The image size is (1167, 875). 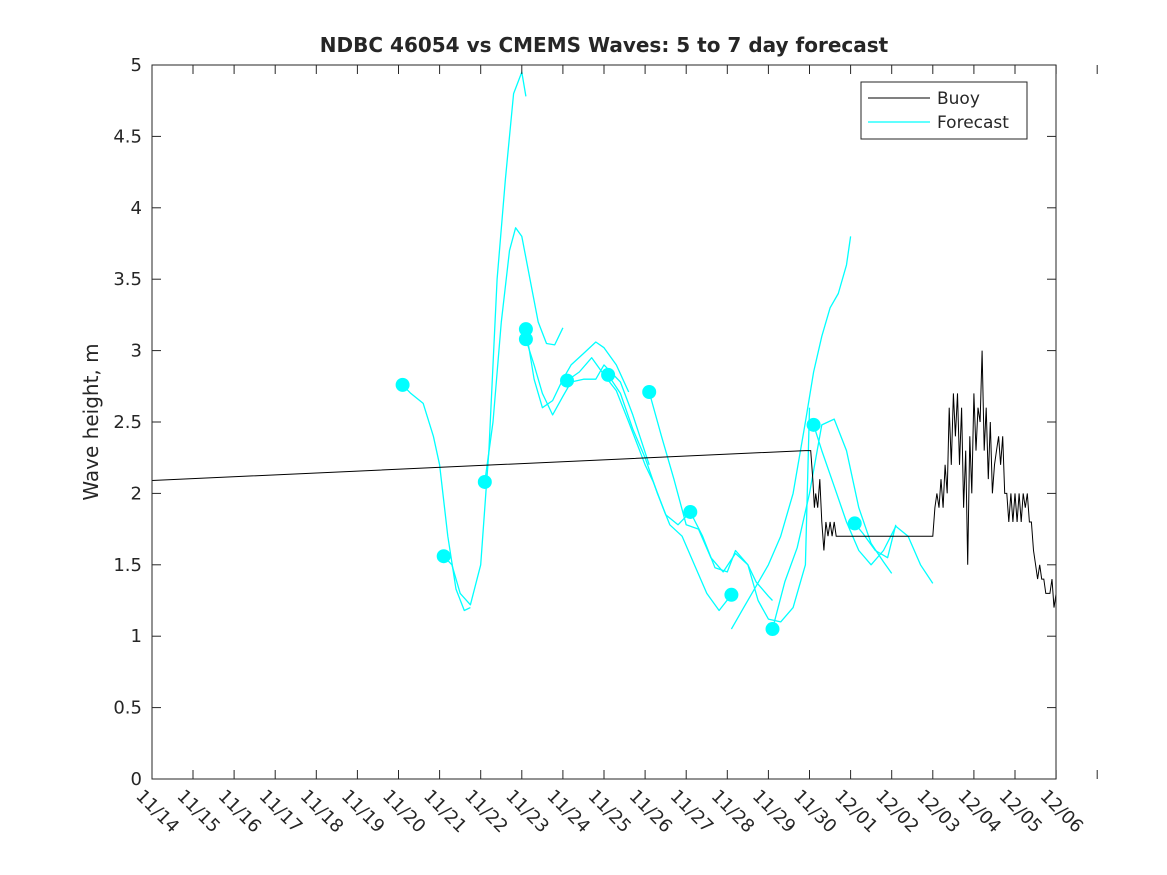 What do you see at coordinates (136, 779) in the screenshot?
I see `y-tick-label: 0` at bounding box center [136, 779].